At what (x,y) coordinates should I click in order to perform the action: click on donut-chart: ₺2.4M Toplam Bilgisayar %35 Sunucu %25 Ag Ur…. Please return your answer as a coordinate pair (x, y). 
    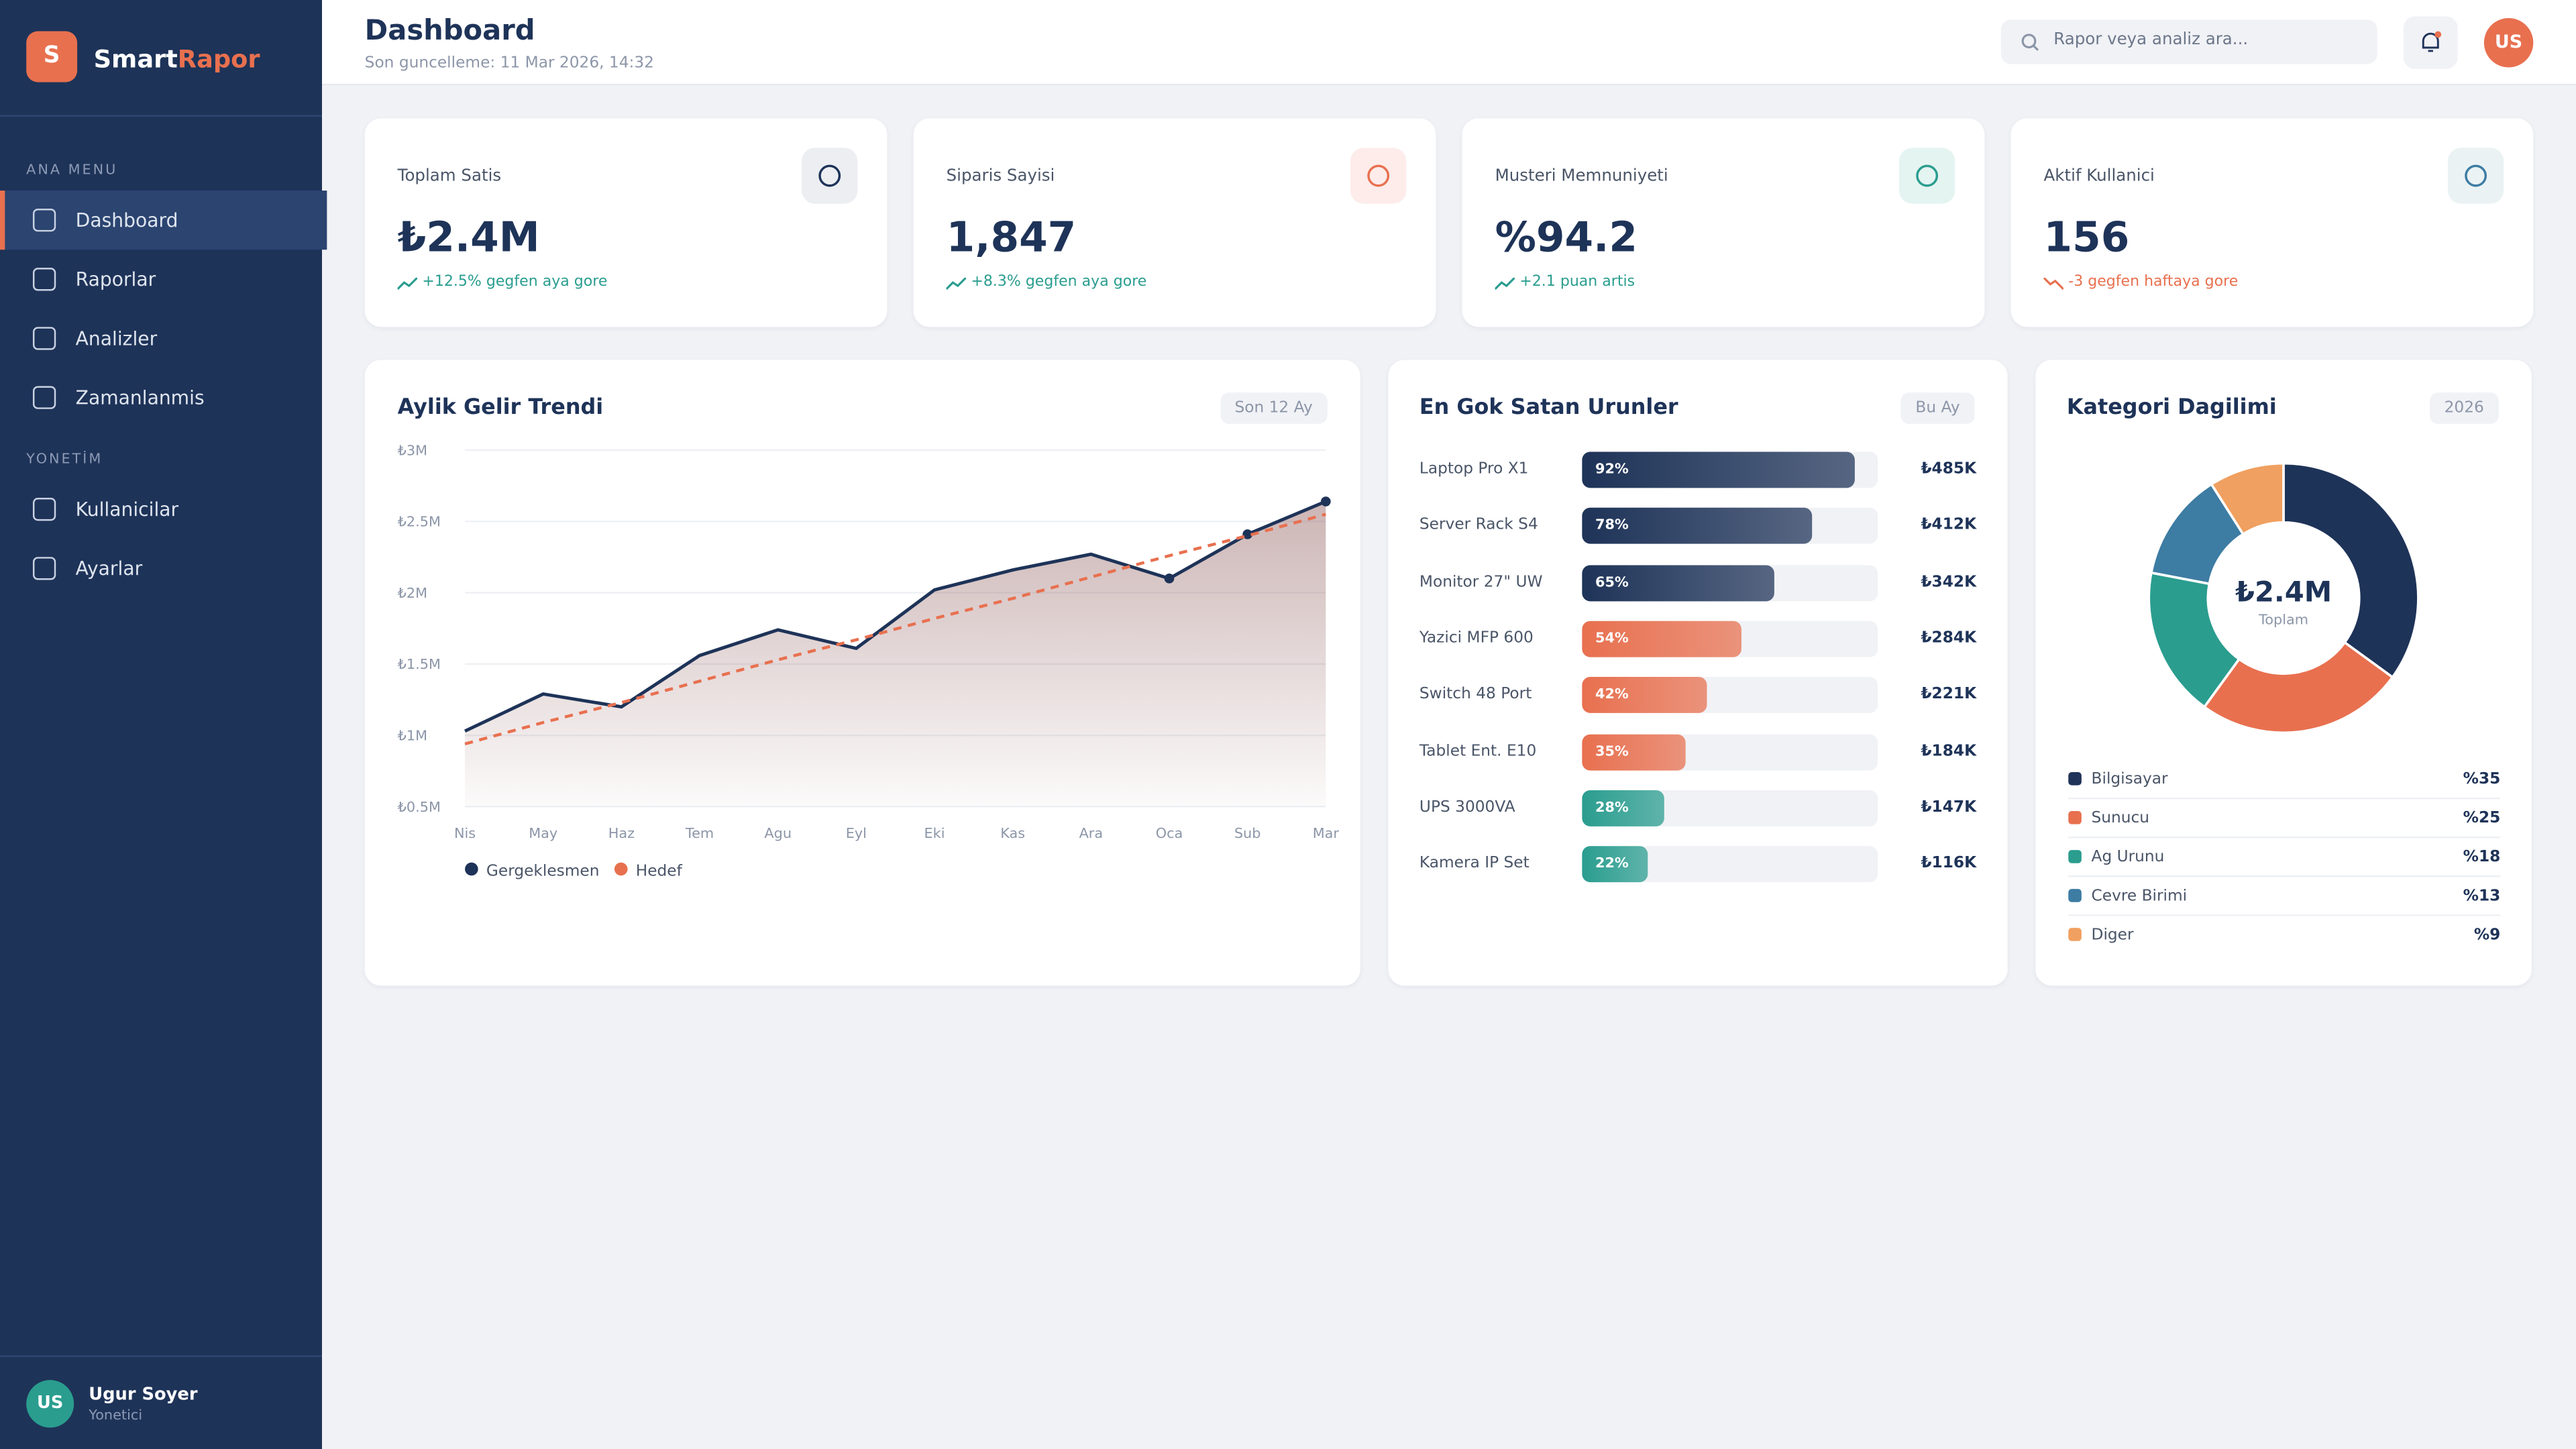
    Looking at the image, I should click on (2284, 702).